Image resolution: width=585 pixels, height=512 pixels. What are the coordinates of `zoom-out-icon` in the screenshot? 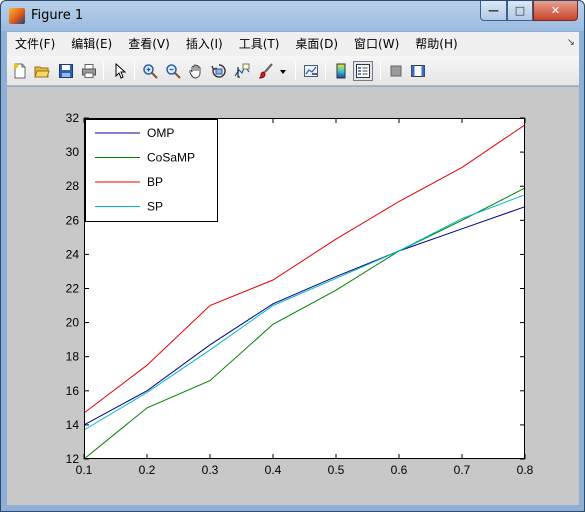 It's located at (173, 71).